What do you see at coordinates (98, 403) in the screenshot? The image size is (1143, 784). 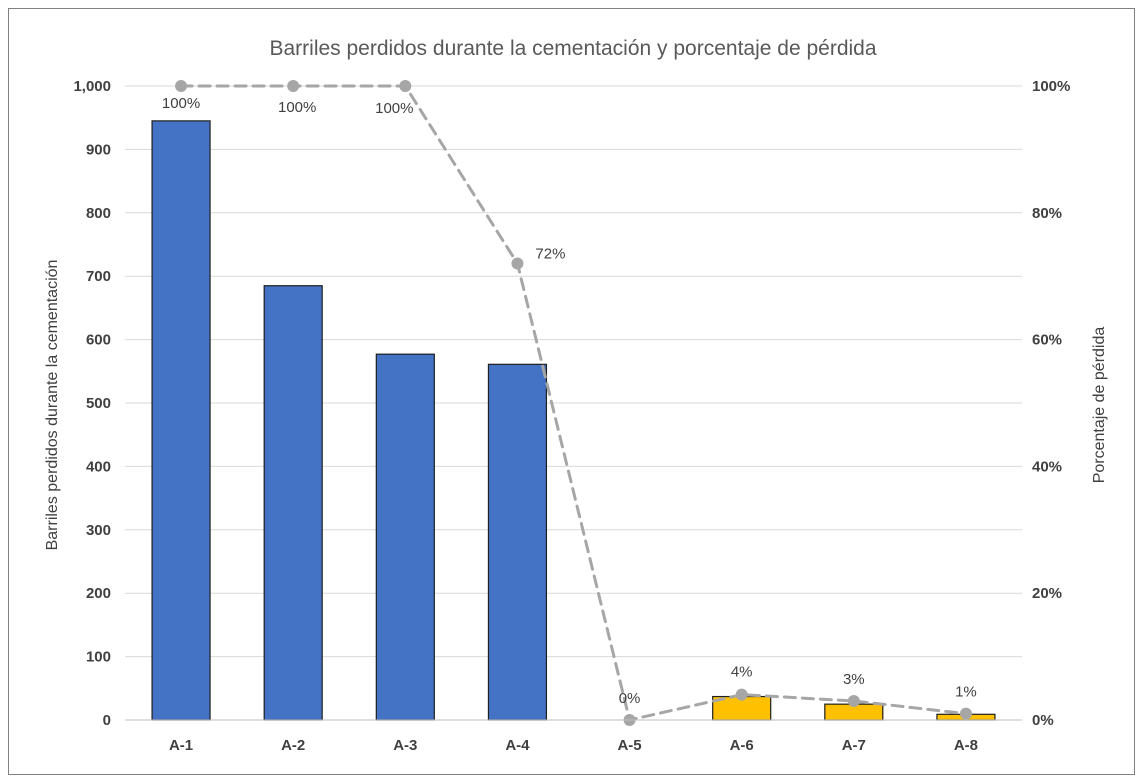 I see `y-tick-label: 500` at bounding box center [98, 403].